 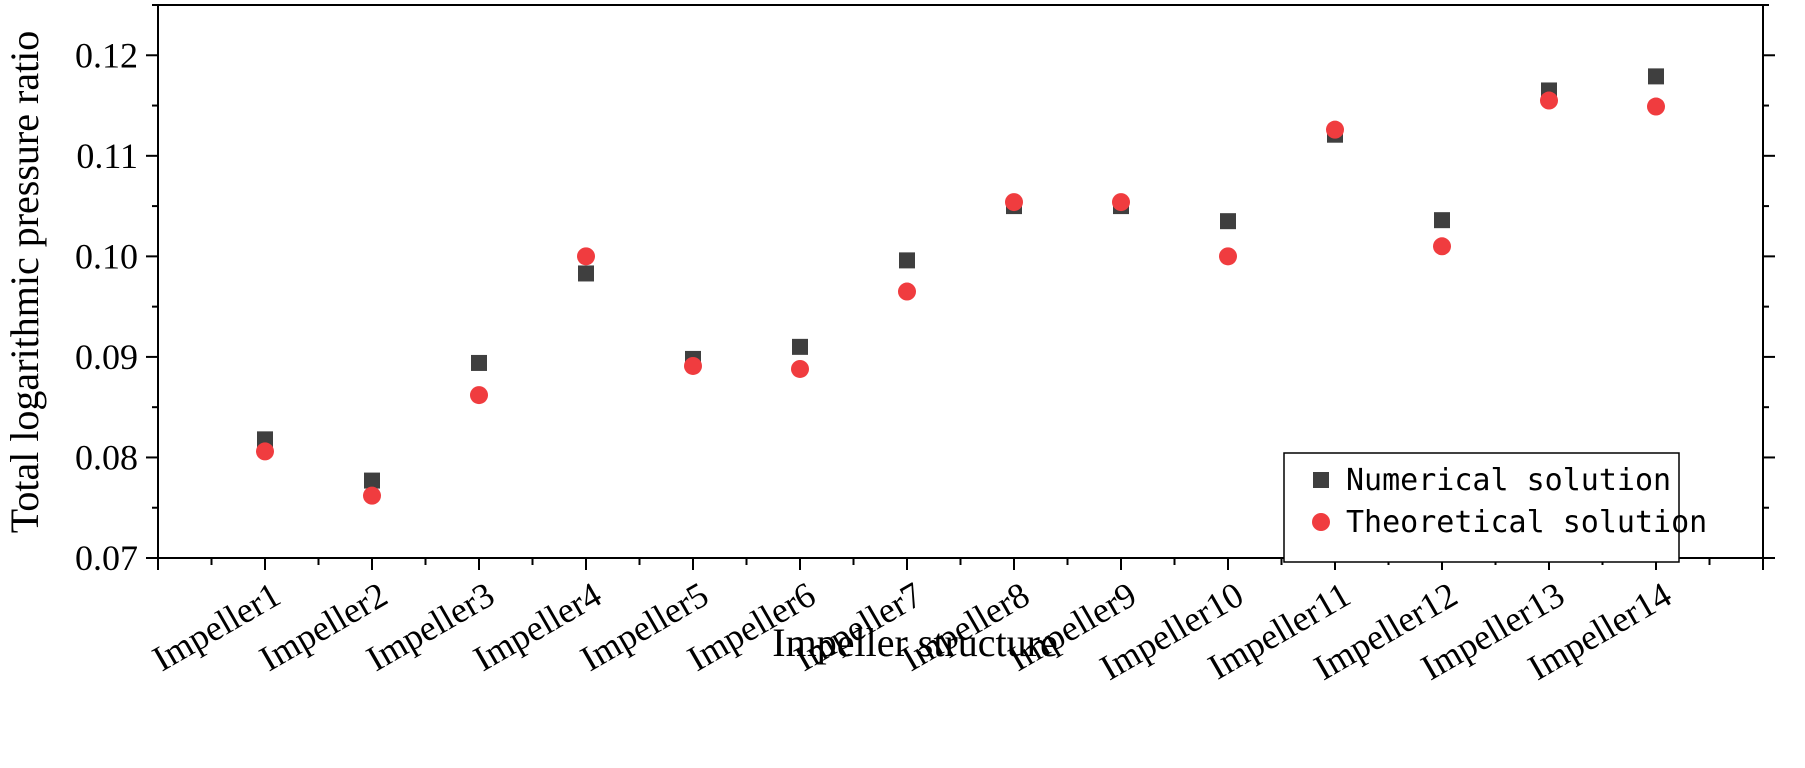 I want to click on x-axis-title: Impeller structure, so click(x=914, y=642).